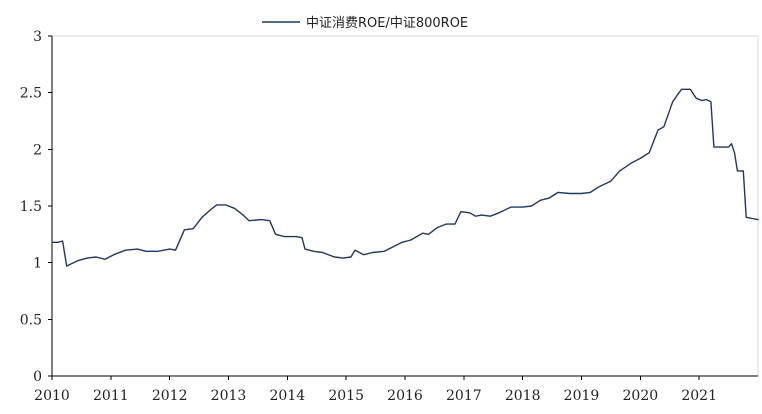  What do you see at coordinates (31, 94) in the screenshot?
I see `y-tick-label: 2.5` at bounding box center [31, 94].